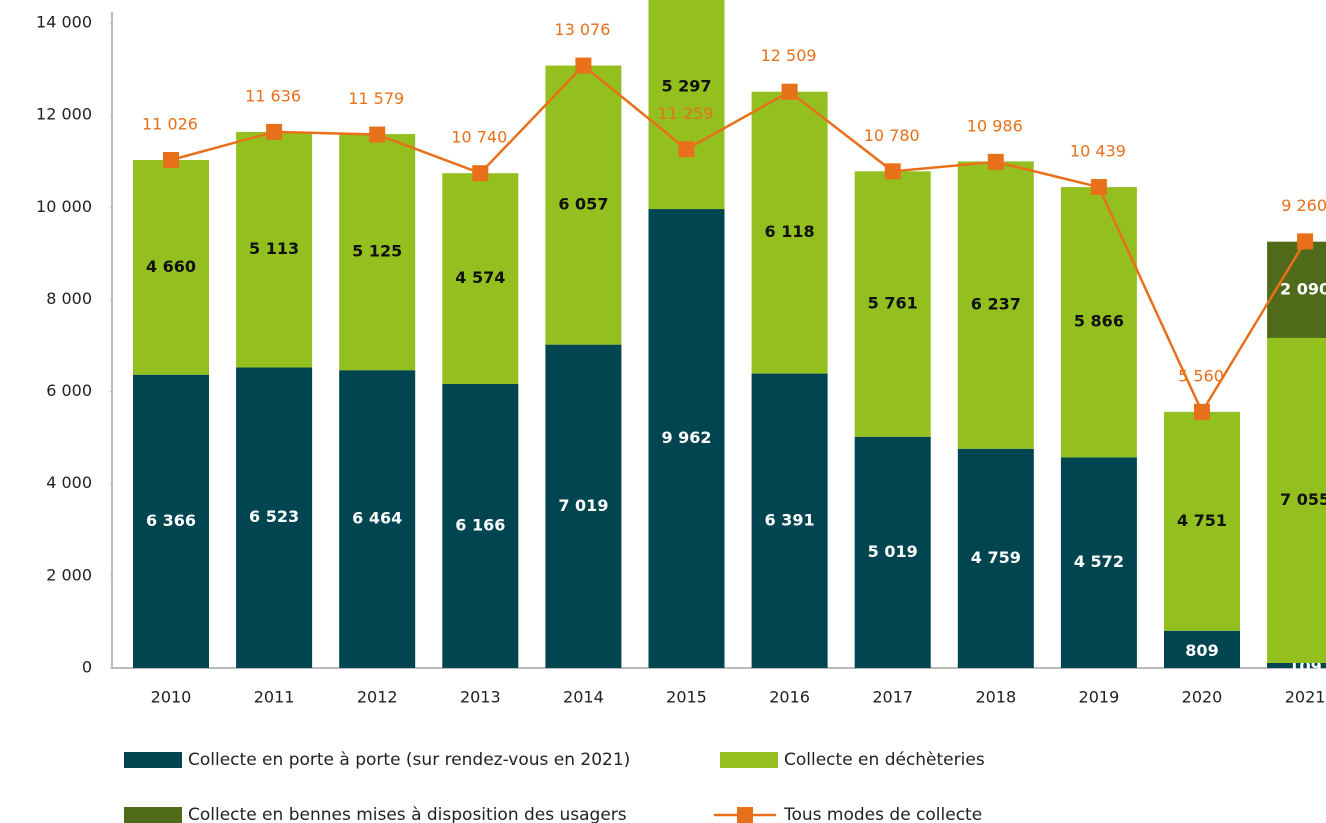 This screenshot has width=1326, height=823. What do you see at coordinates (377, 697) in the screenshot?
I see `x-tick-label: 2012` at bounding box center [377, 697].